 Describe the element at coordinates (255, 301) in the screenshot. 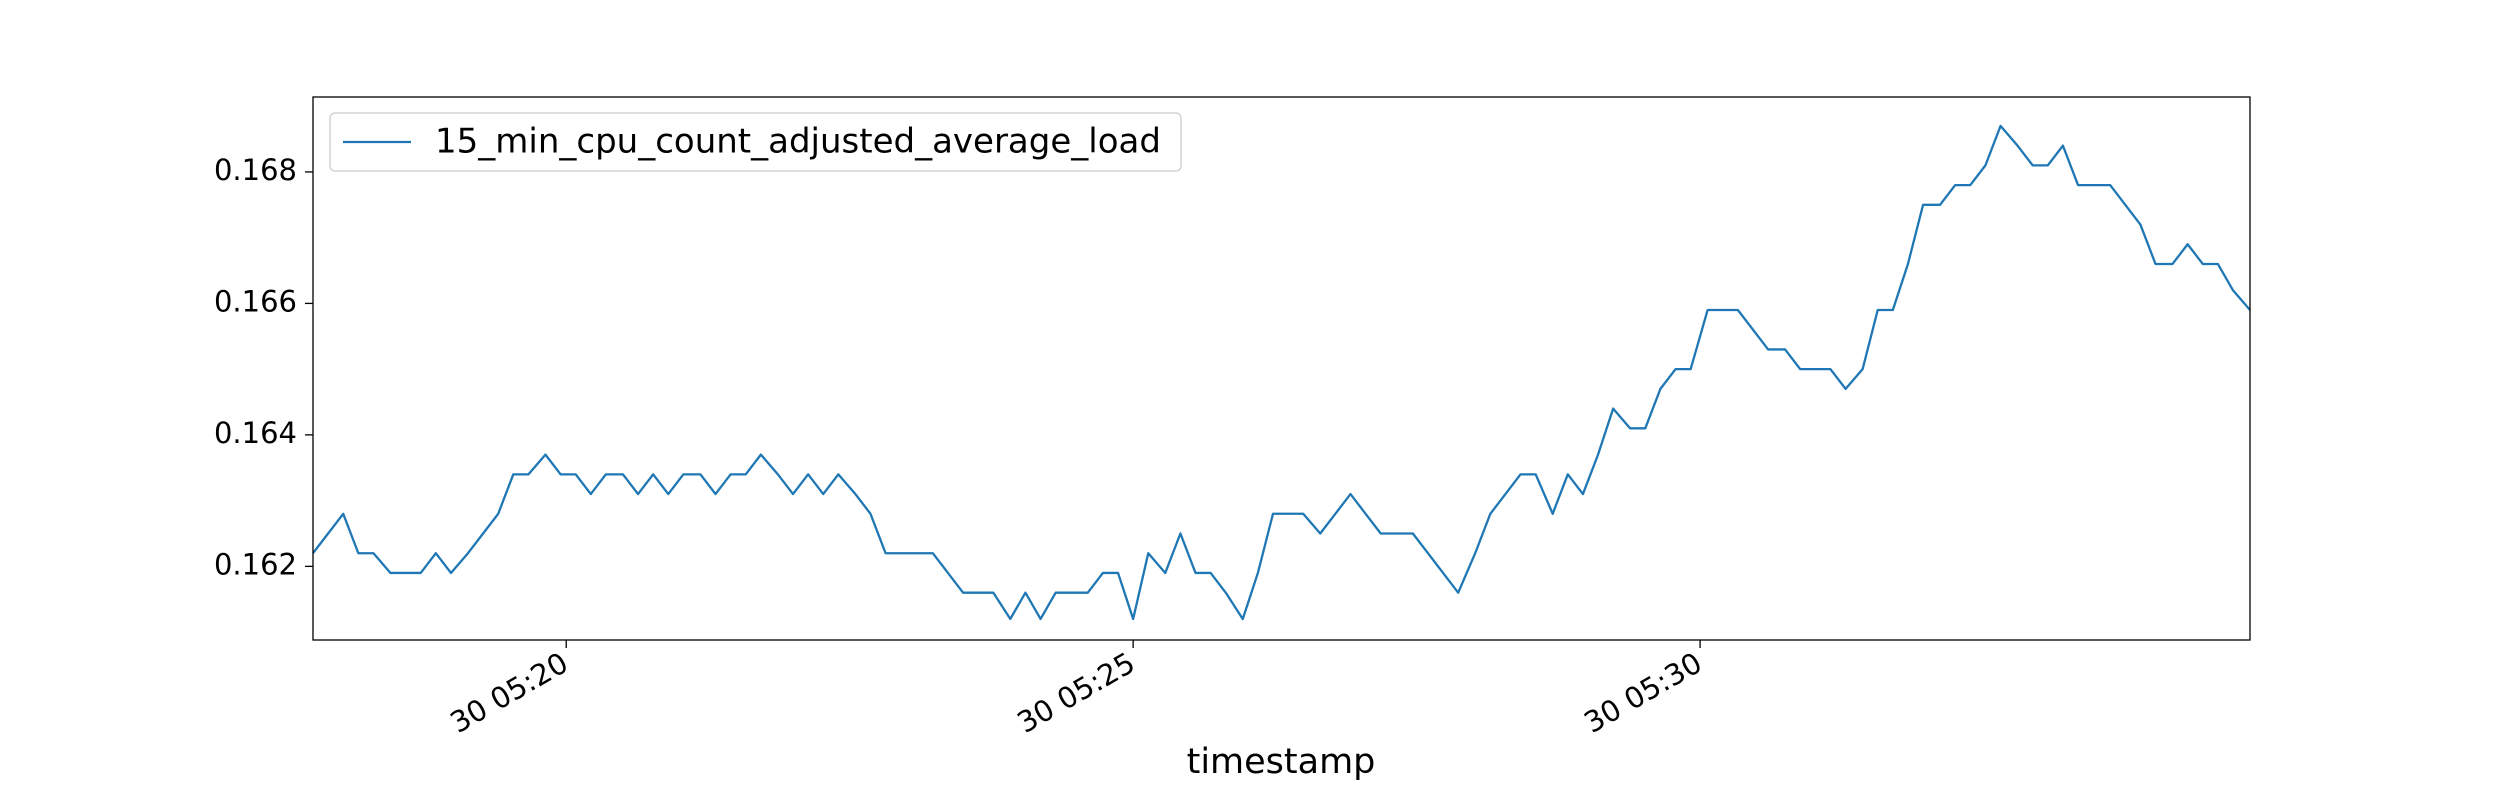

I see `y-tick-label: 0.166` at that location.